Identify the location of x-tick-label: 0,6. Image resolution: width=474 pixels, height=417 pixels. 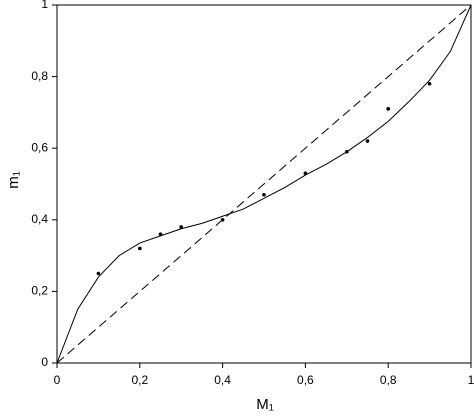
(305, 380).